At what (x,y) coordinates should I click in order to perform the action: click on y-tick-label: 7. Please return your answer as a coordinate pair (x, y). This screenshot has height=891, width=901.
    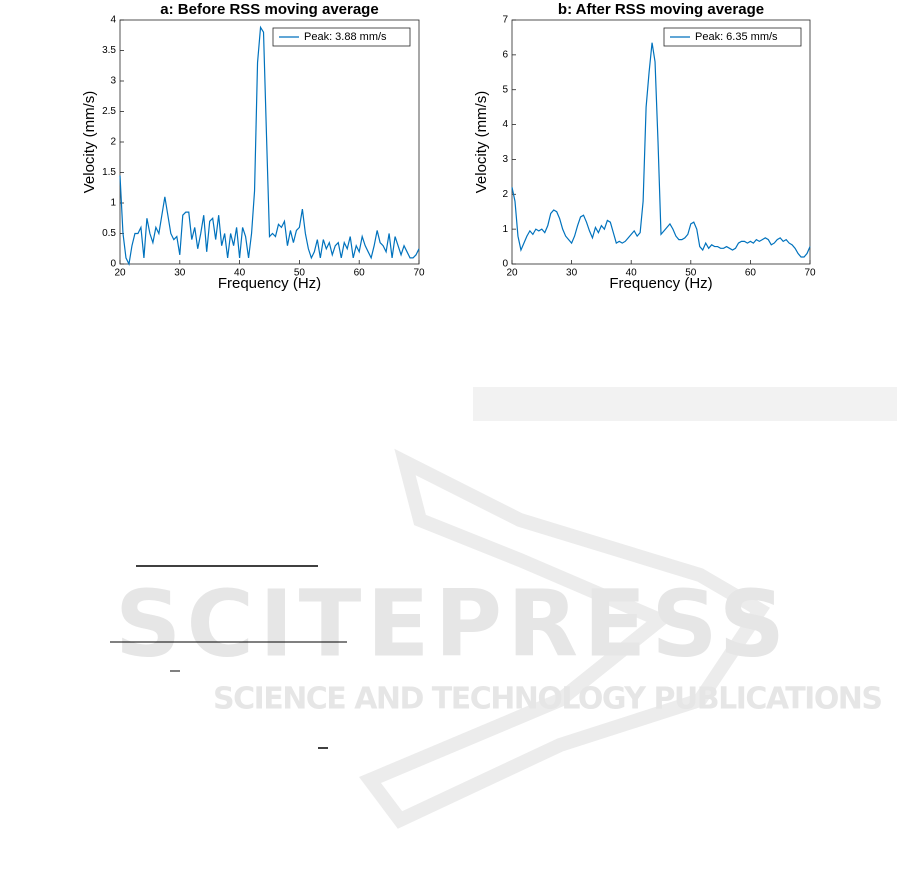
    Looking at the image, I should click on (505, 20).